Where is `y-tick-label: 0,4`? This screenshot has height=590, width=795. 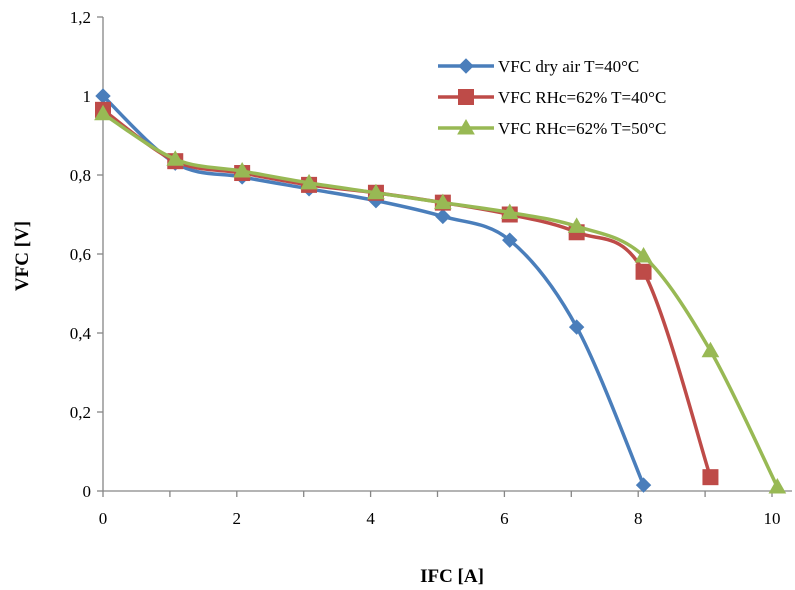 y-tick-label: 0,4 is located at coordinates (81, 333).